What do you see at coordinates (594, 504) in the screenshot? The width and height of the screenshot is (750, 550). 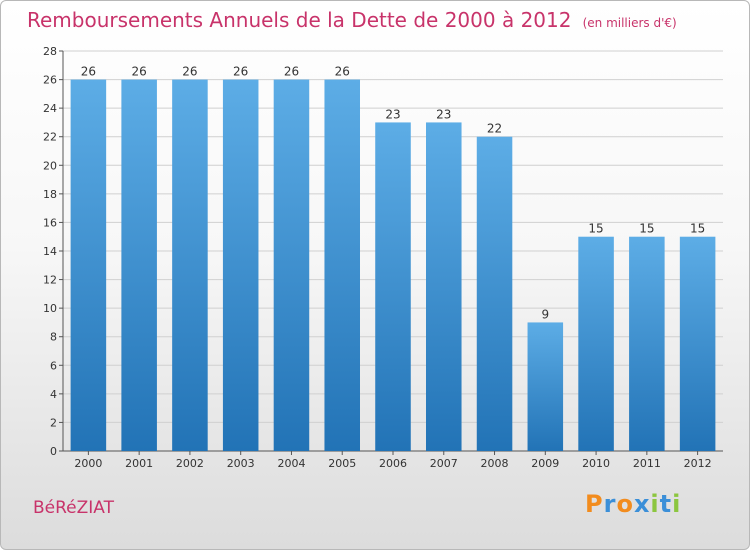 I see `logo-letter: P` at bounding box center [594, 504].